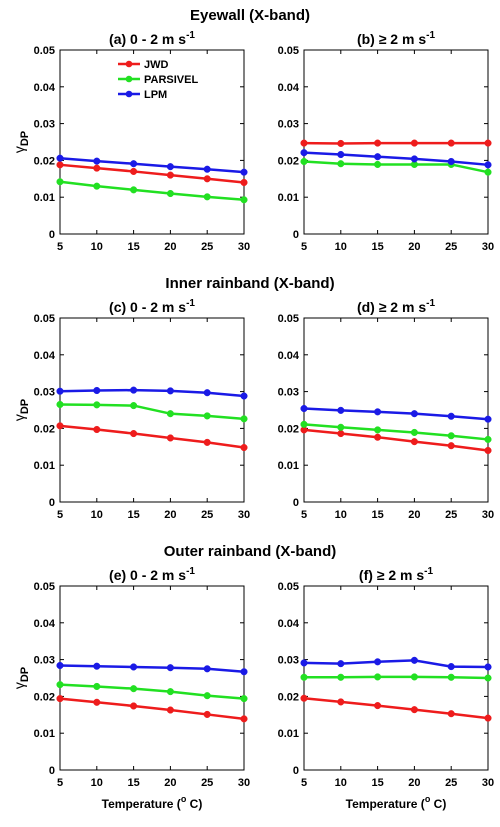 This screenshot has height=827, width=500. Describe the element at coordinates (156, 65) in the screenshot. I see `legend-label-jwd: JWD` at that location.